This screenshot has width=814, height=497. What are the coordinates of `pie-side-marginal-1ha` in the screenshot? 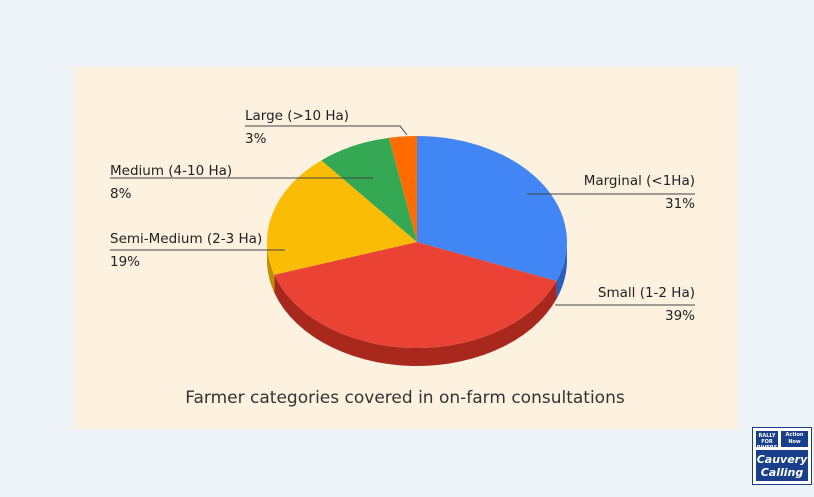 It's located at (561, 271).